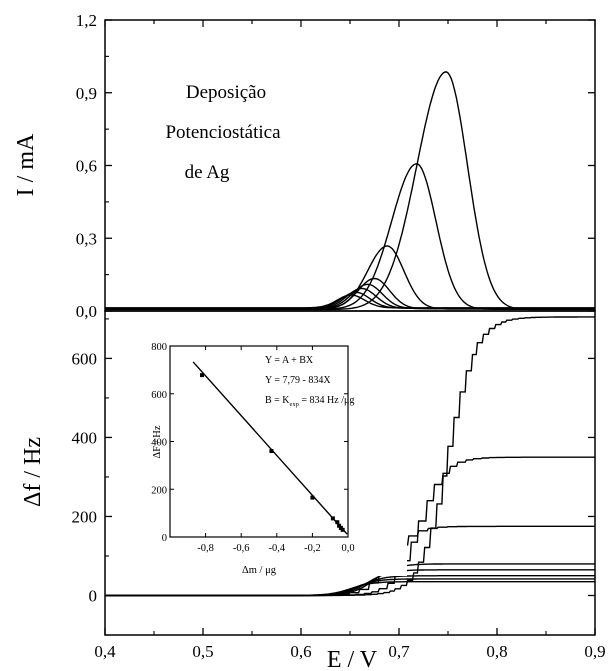  I want to click on inset-x-tick-label: -0,2, so click(312, 548).